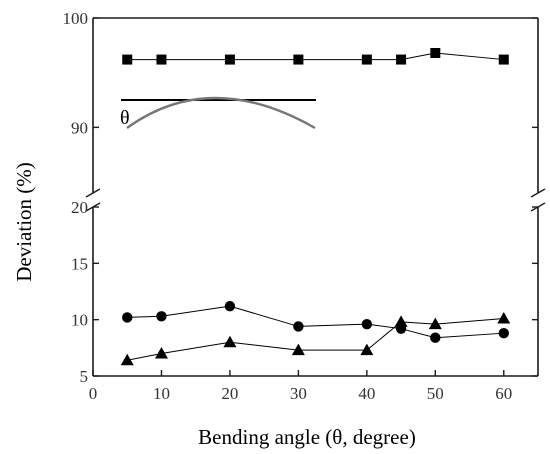 This screenshot has height=454, width=550. What do you see at coordinates (315, 56) in the screenshot?
I see `square-series-line` at bounding box center [315, 56].